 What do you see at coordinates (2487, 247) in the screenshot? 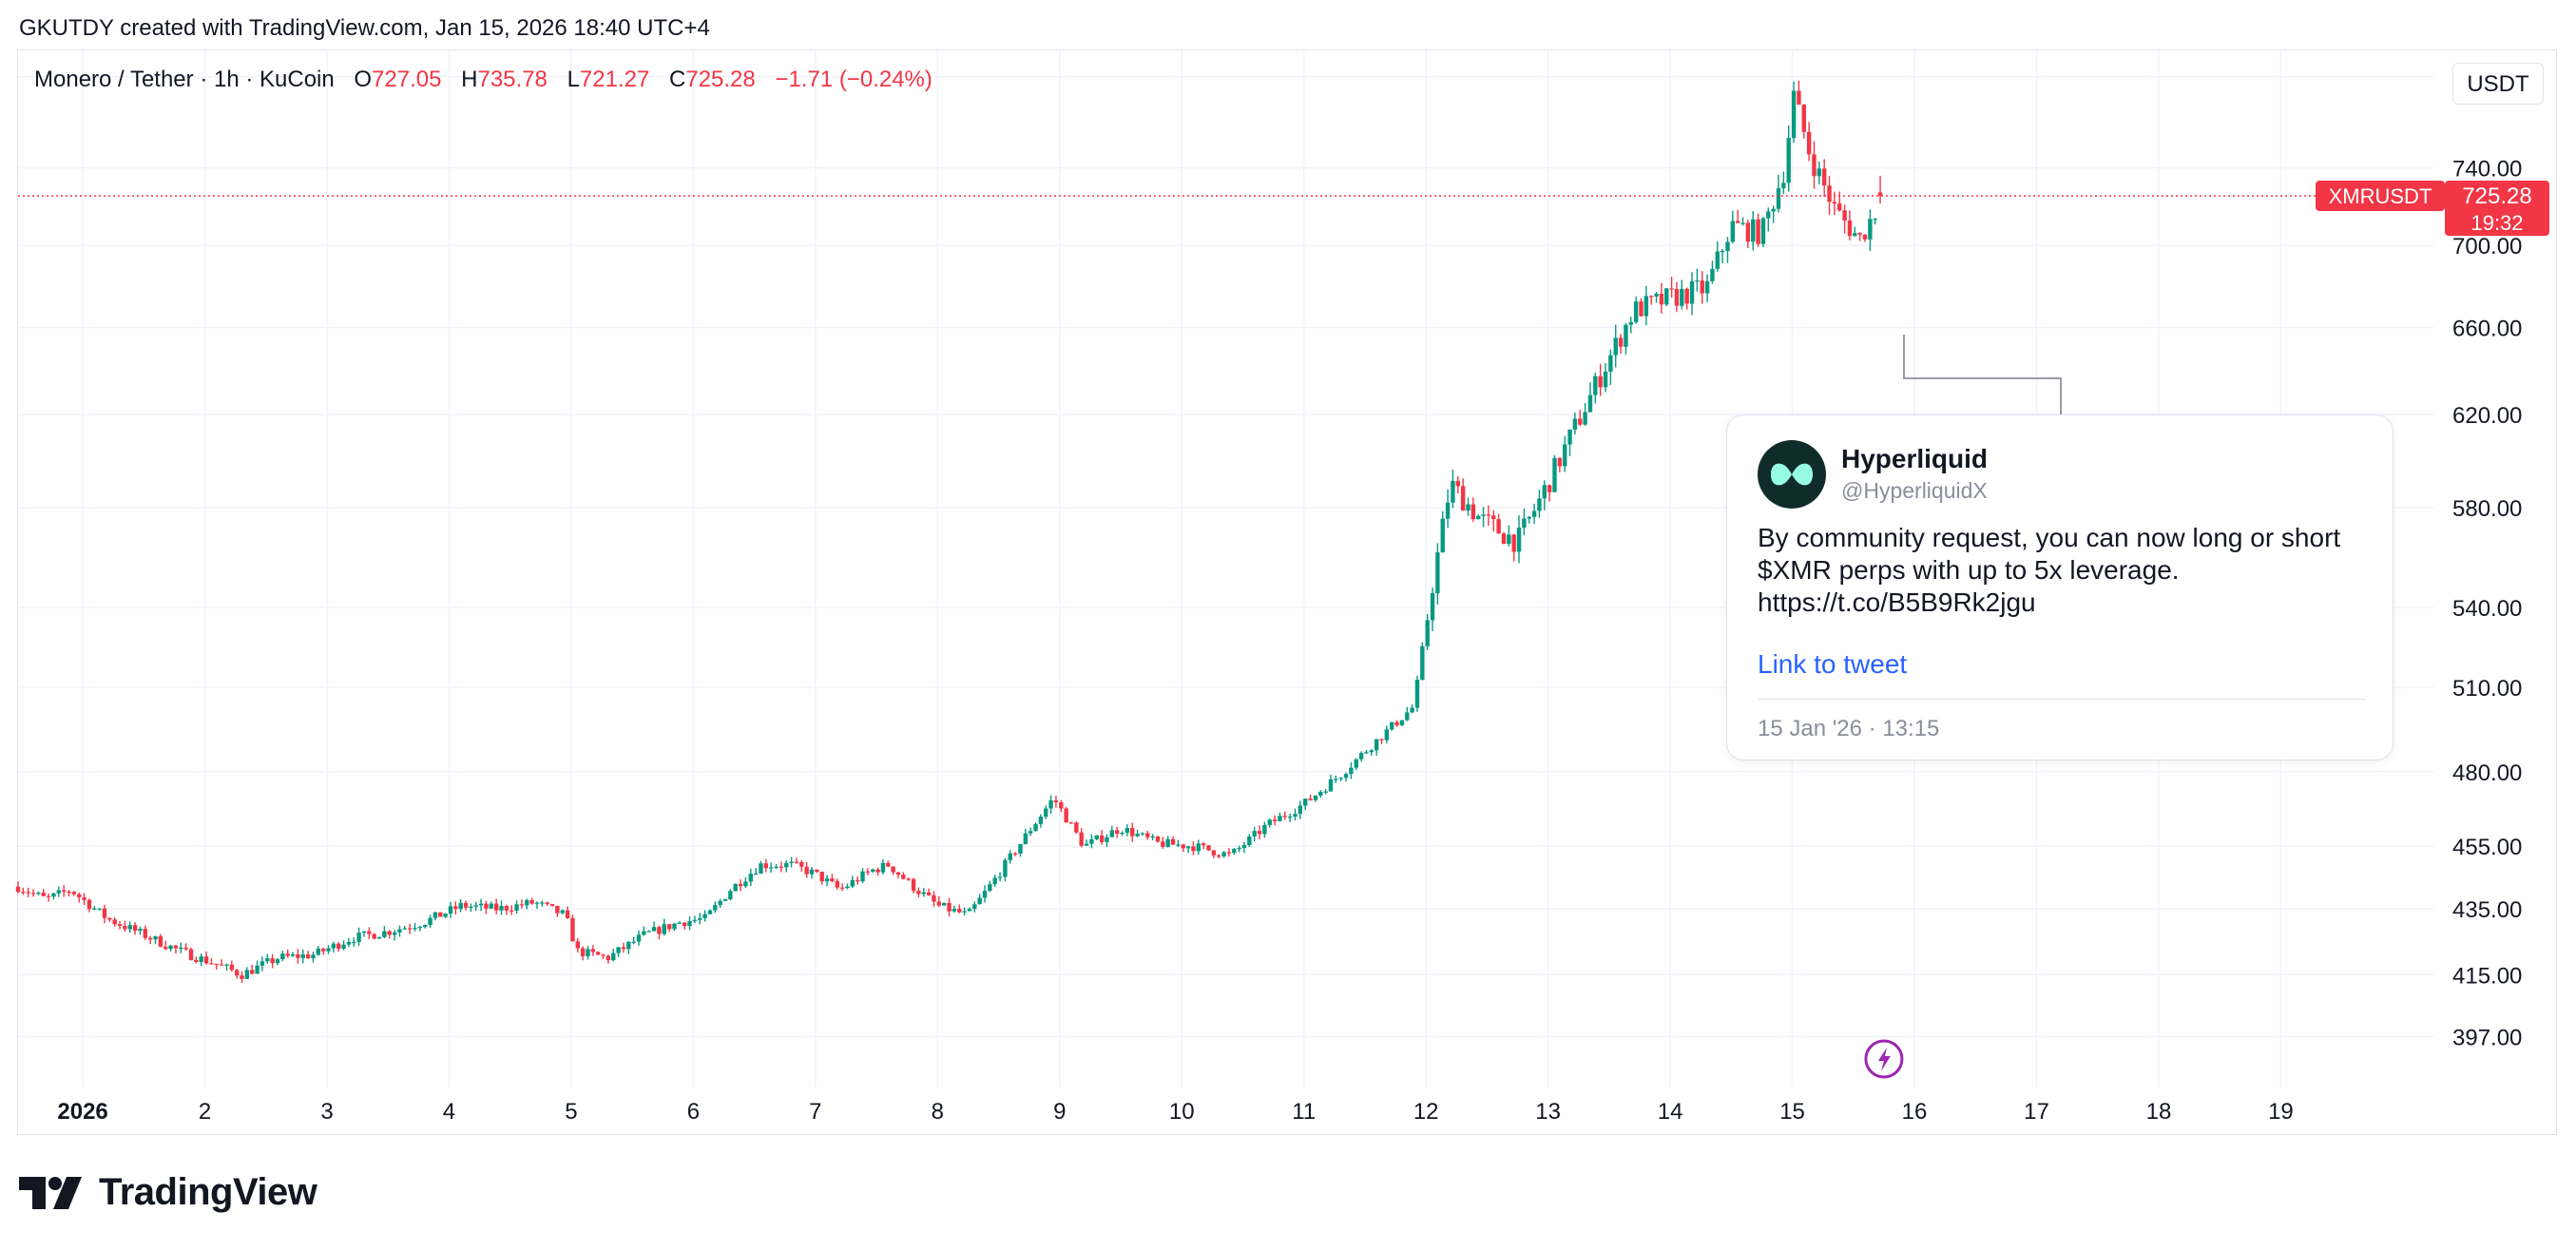
I see `price-tick-label: 700.00` at bounding box center [2487, 247].